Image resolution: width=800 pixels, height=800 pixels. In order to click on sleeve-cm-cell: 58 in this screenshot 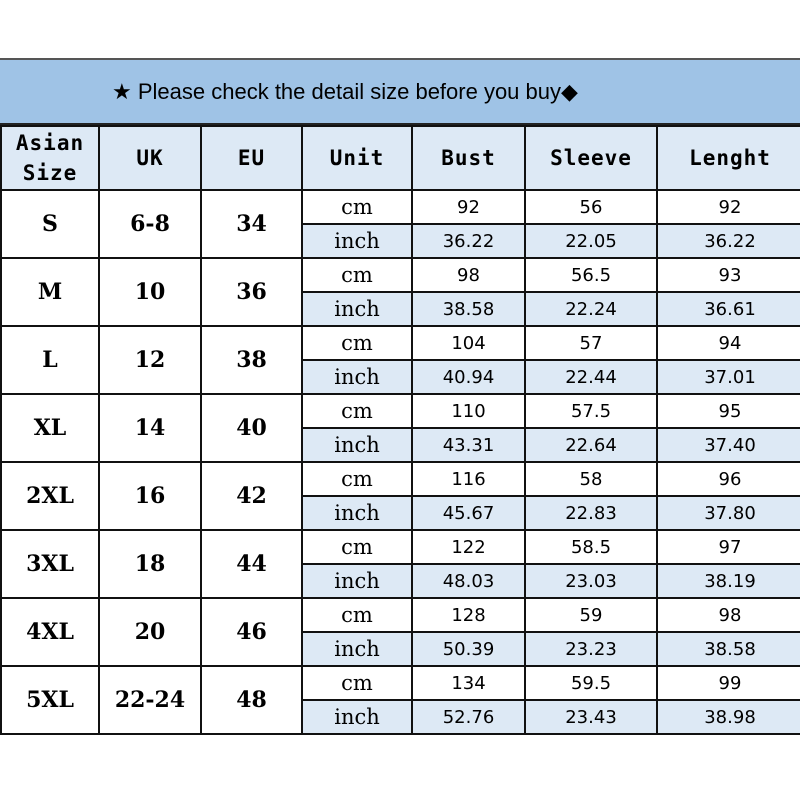, I will do `click(591, 479)`.